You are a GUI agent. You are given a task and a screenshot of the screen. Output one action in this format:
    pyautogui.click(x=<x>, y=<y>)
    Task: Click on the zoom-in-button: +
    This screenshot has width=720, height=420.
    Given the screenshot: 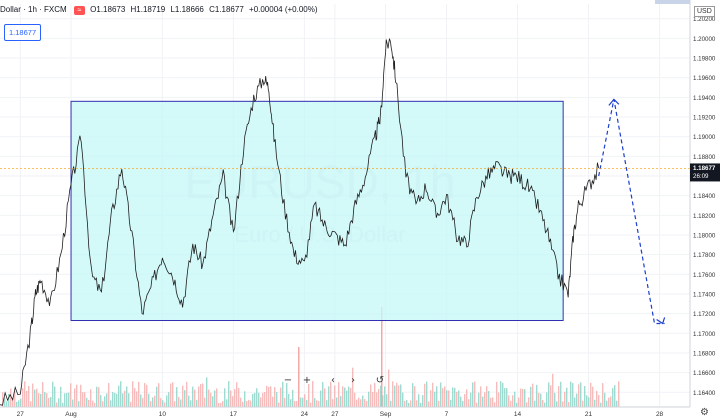 What is the action you would take?
    pyautogui.click(x=307, y=380)
    